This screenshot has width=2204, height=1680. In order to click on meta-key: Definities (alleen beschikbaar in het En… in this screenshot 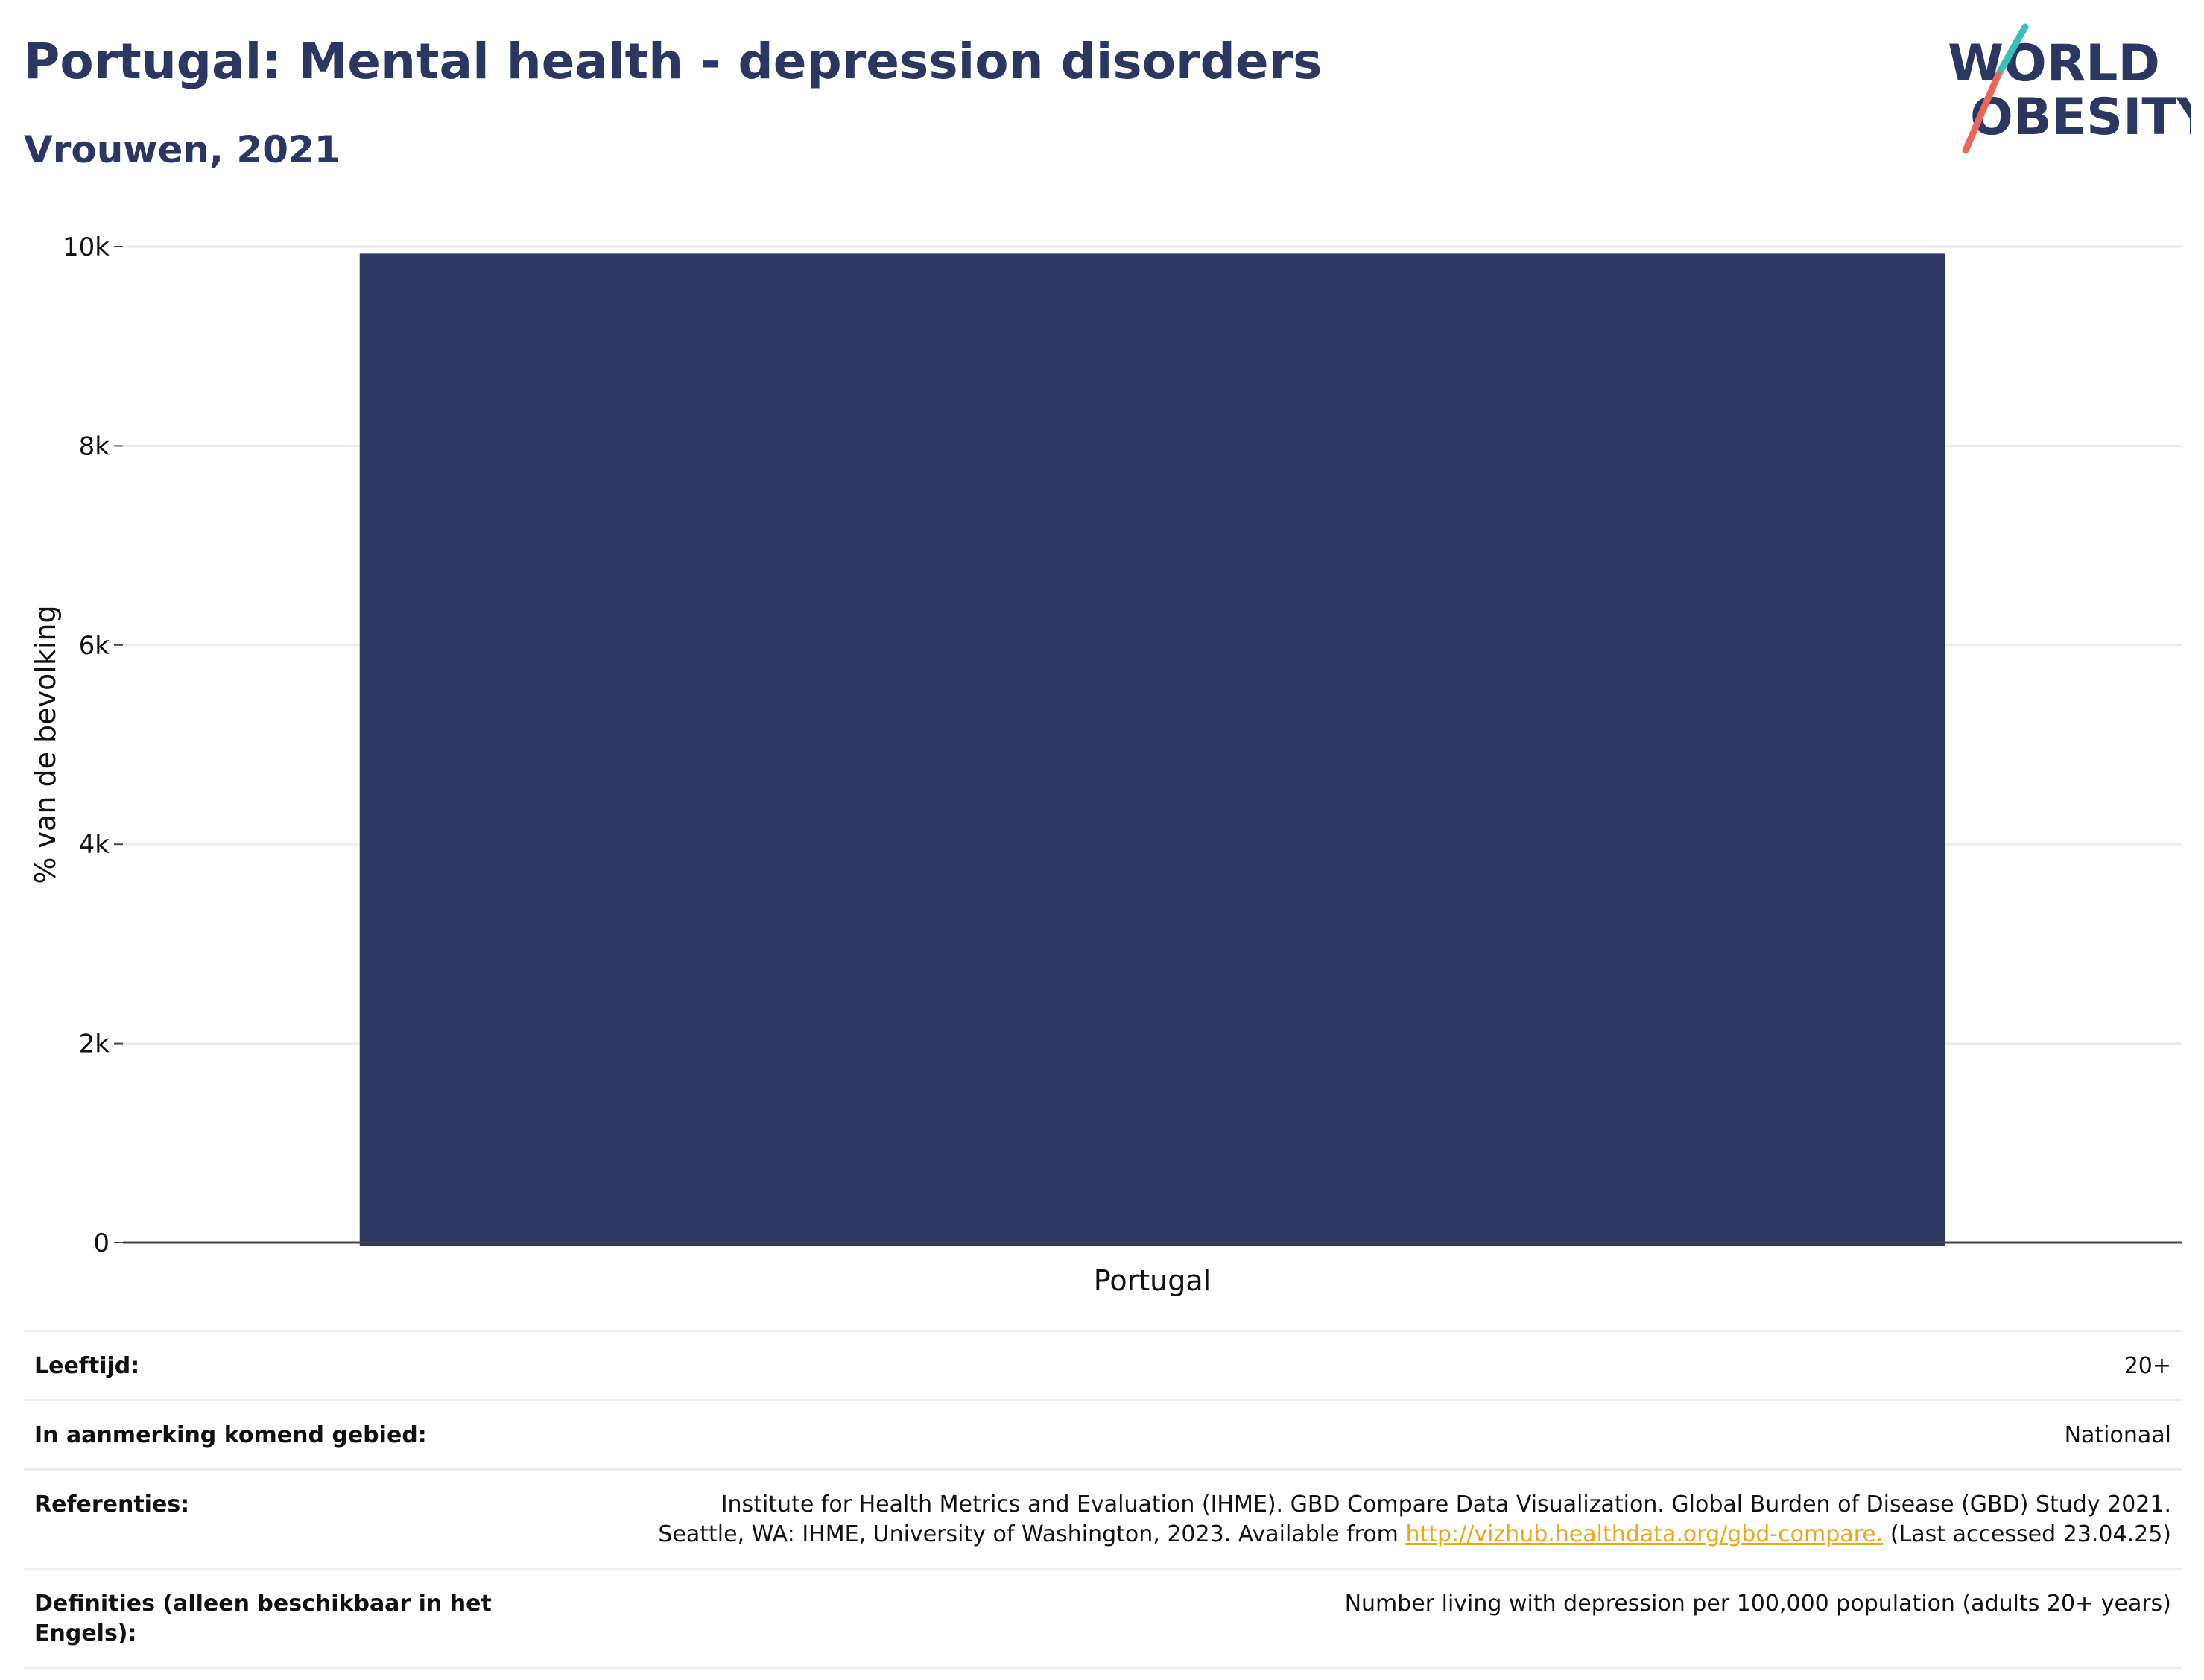, I will do `click(263, 1618)`.